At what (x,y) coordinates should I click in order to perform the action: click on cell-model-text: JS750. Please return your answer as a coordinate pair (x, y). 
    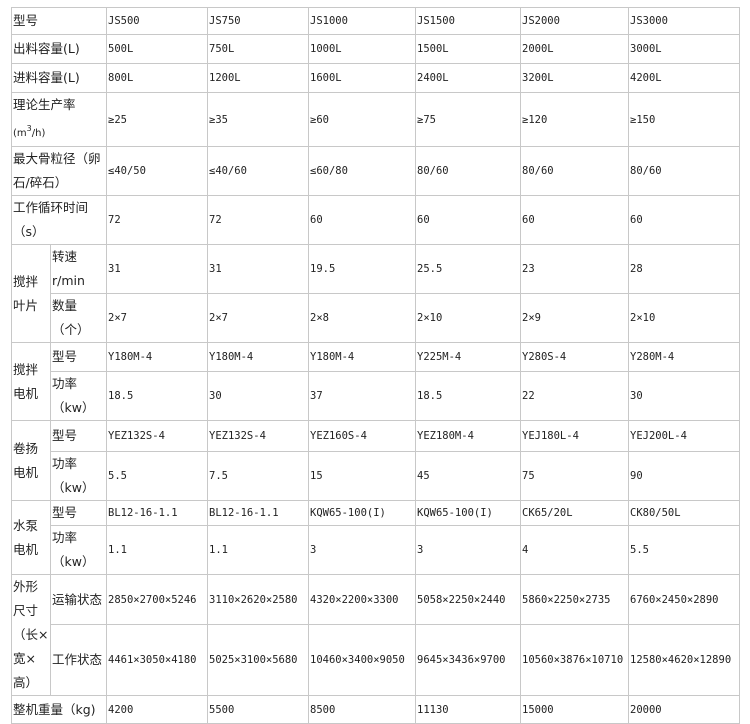
    Looking at the image, I should click on (225, 21).